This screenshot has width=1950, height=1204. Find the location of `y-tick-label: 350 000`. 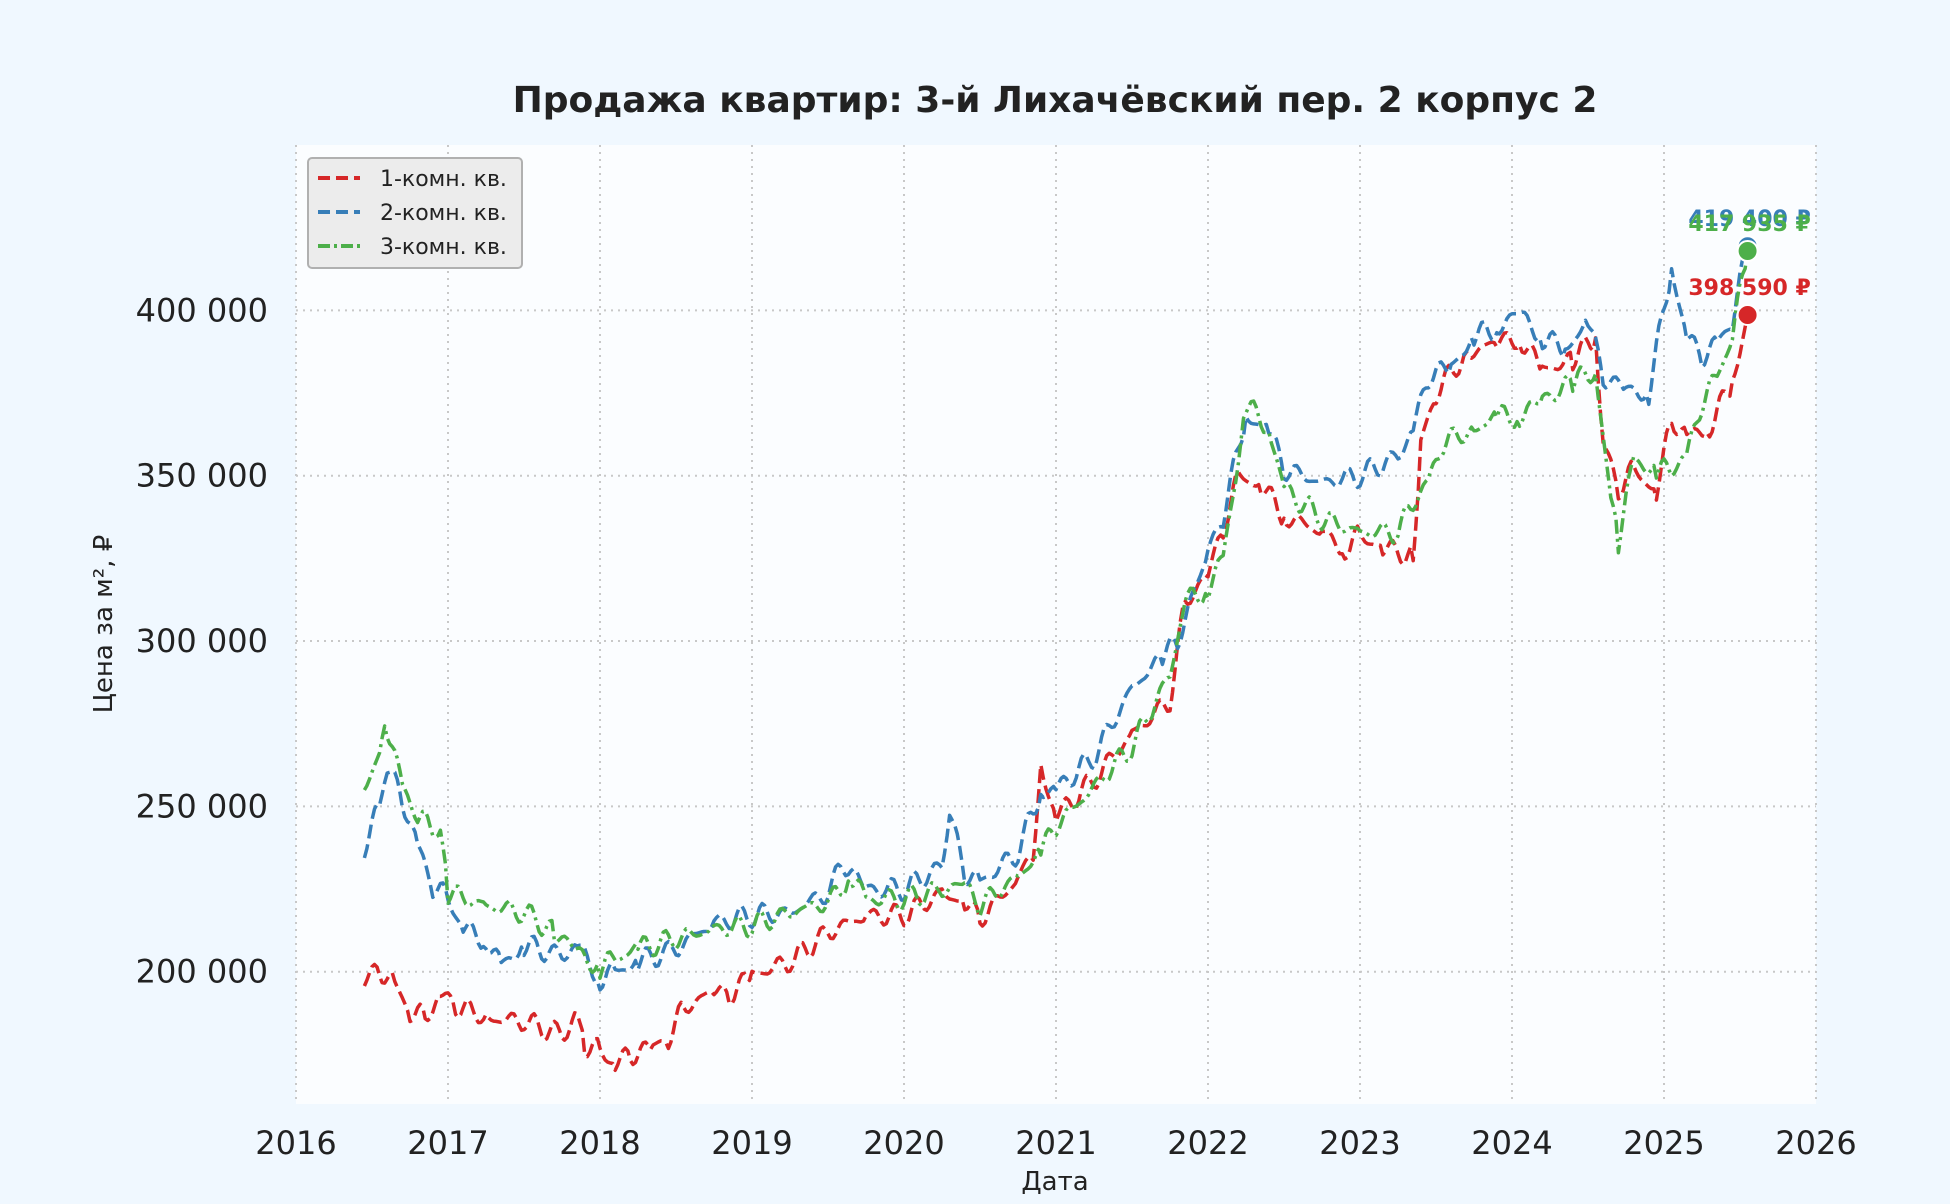

y-tick-label: 350 000 is located at coordinates (202, 476).